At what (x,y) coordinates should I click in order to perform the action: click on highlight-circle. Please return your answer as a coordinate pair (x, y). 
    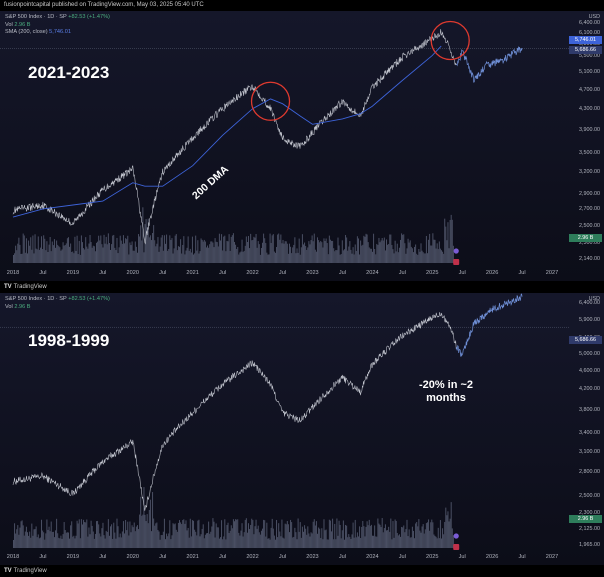
    Looking at the image, I should click on (450, 40).